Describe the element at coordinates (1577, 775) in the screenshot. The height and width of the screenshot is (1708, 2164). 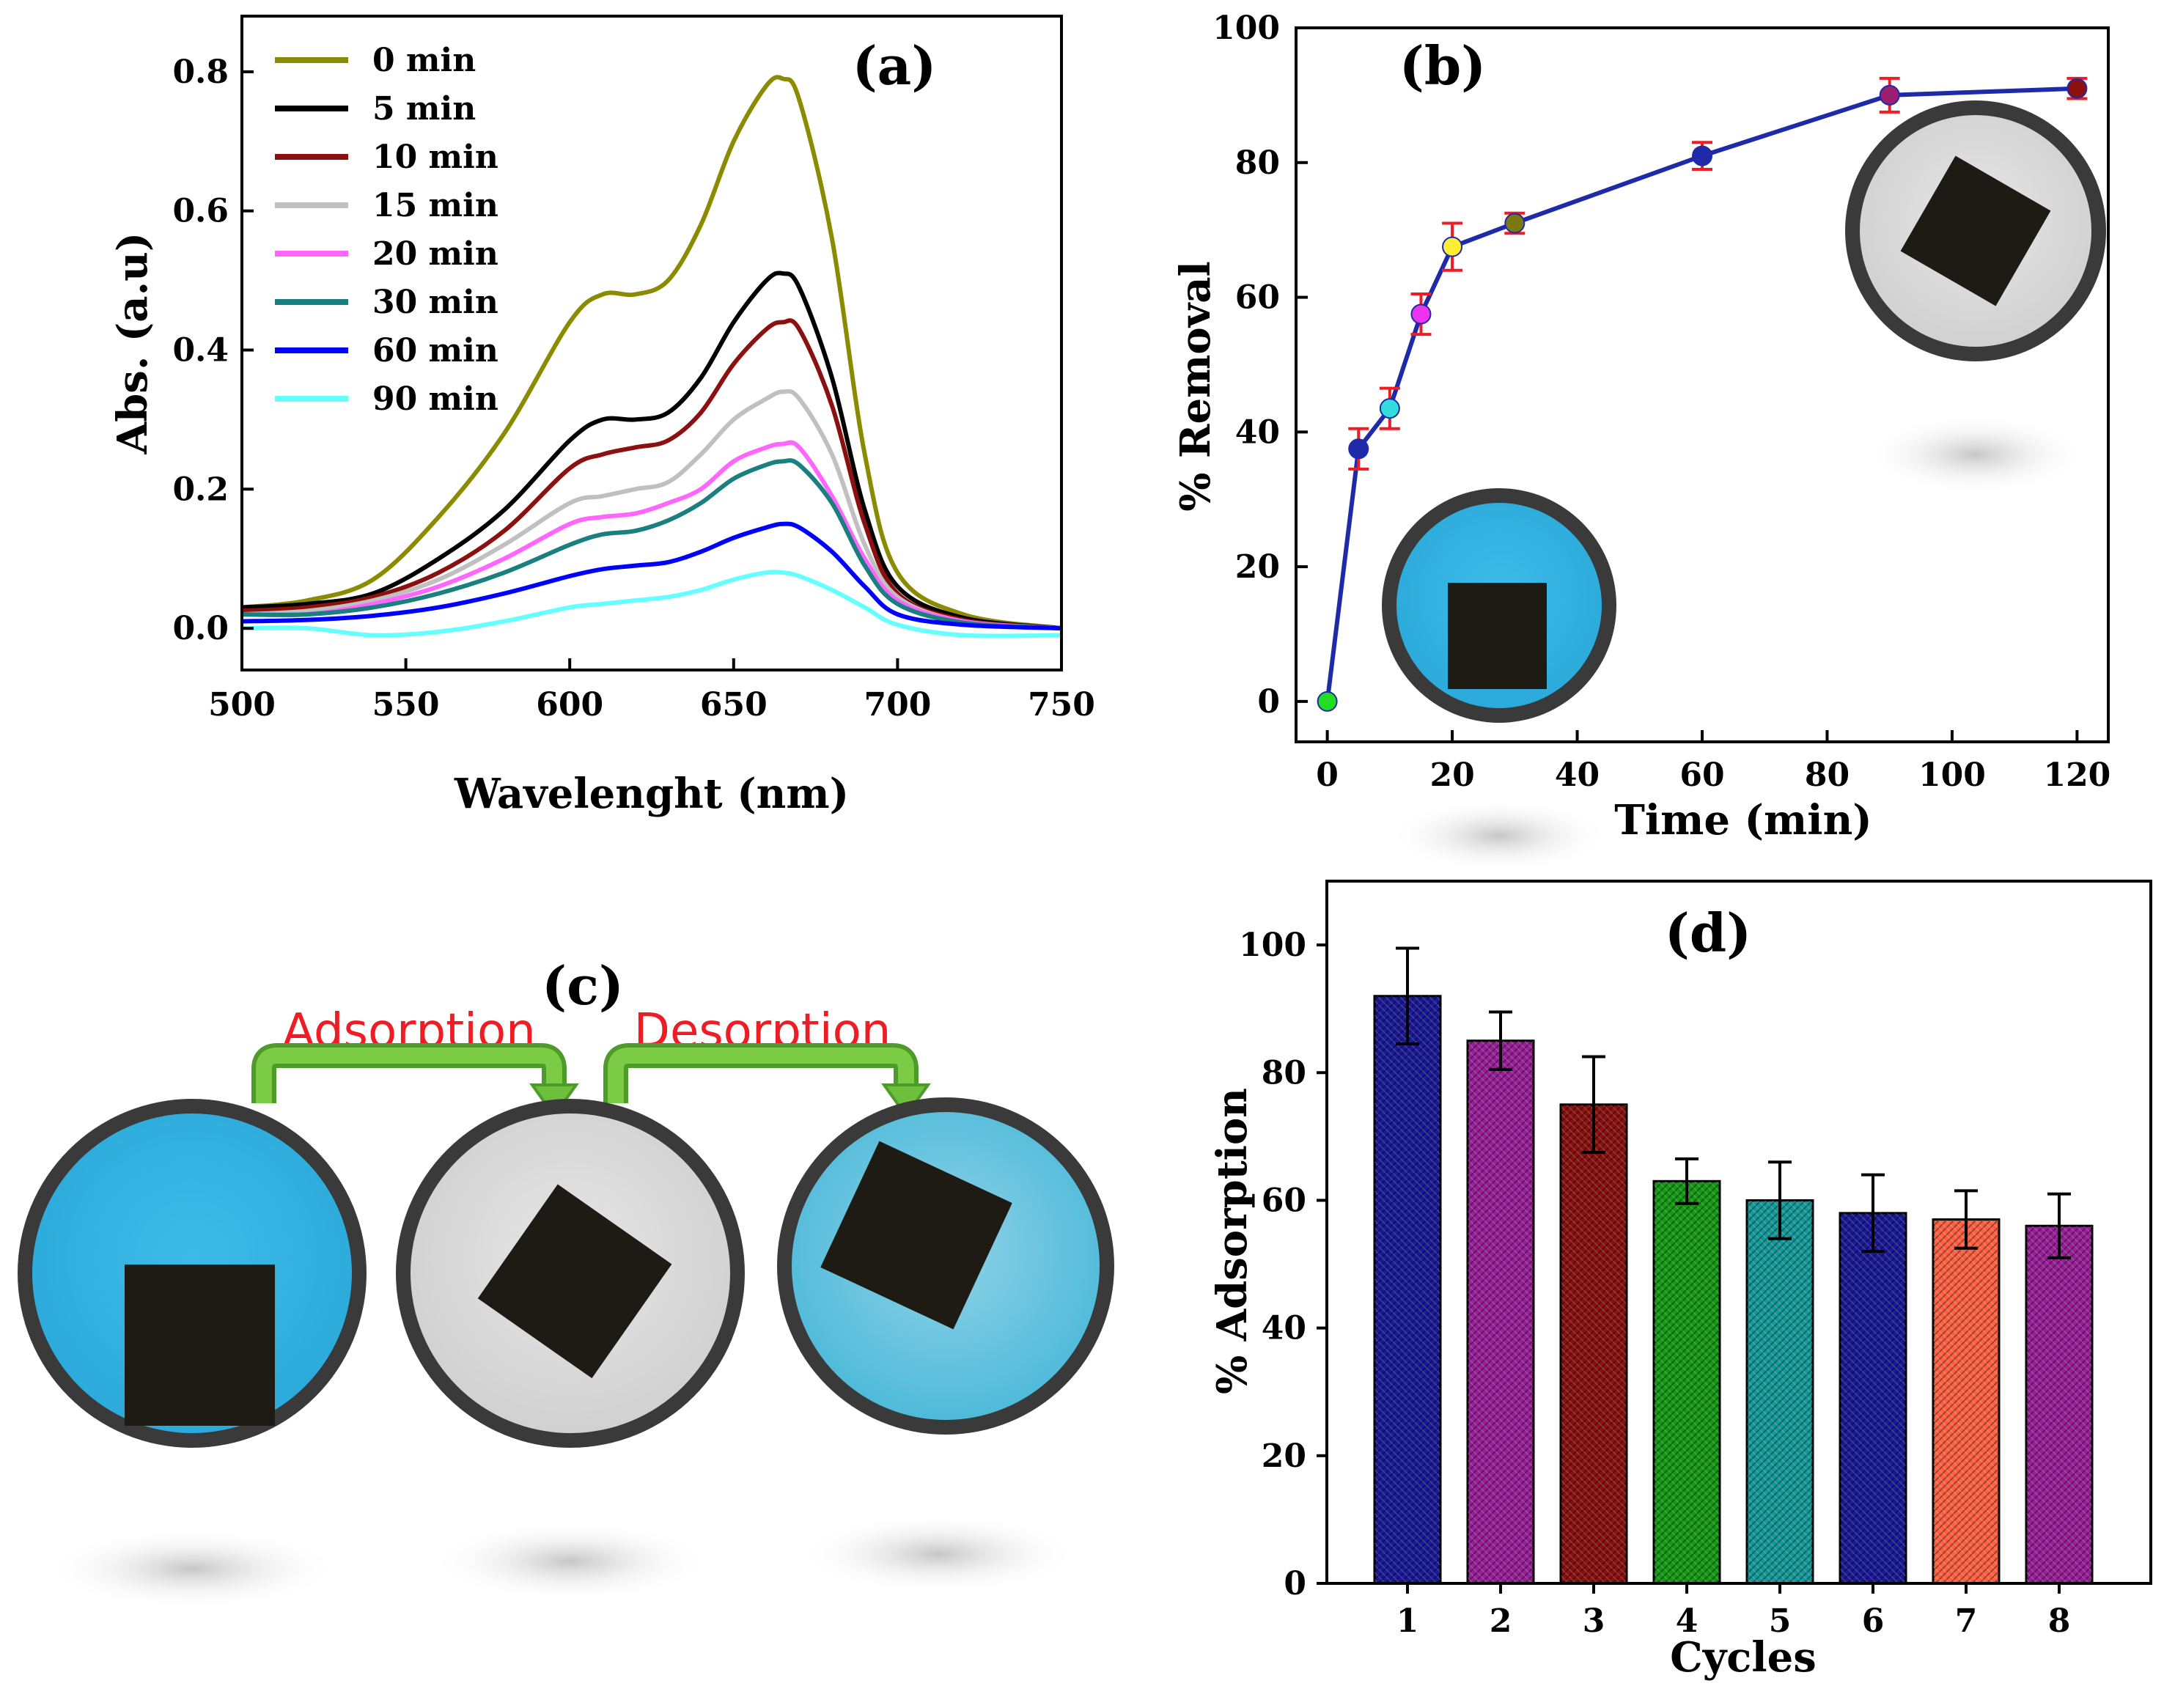
I see `x-tick-label: 40` at that location.